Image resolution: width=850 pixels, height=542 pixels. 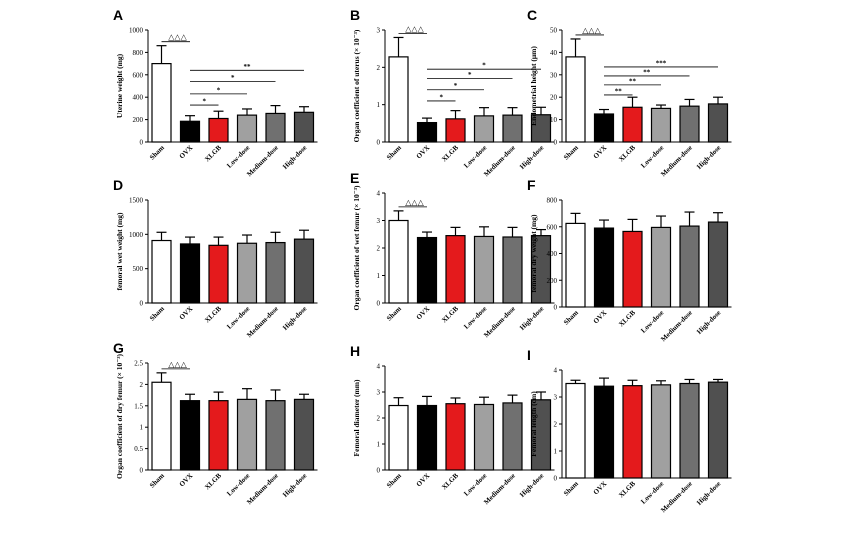 I want to click on y-axis-label: femoral dry weight (mg), so click(x=533, y=253).